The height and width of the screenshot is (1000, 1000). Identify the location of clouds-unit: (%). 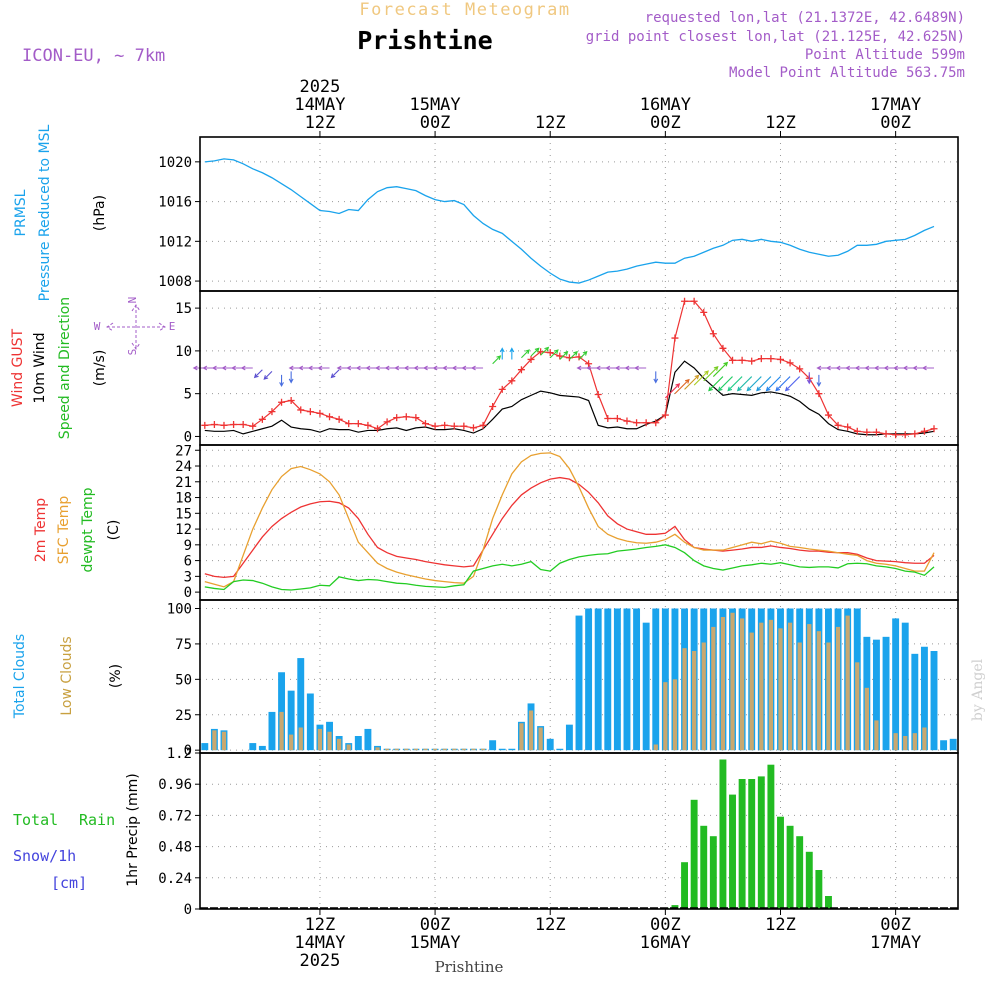
(116, 676).